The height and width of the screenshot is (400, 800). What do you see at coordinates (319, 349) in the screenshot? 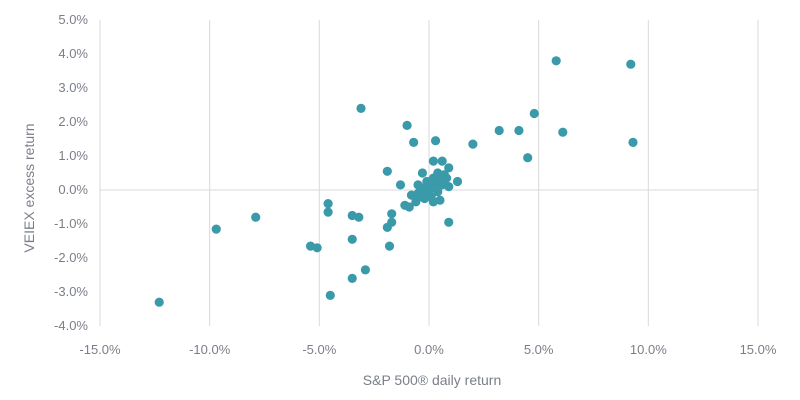
I see `x-tick-label: -5.0%` at bounding box center [319, 349].